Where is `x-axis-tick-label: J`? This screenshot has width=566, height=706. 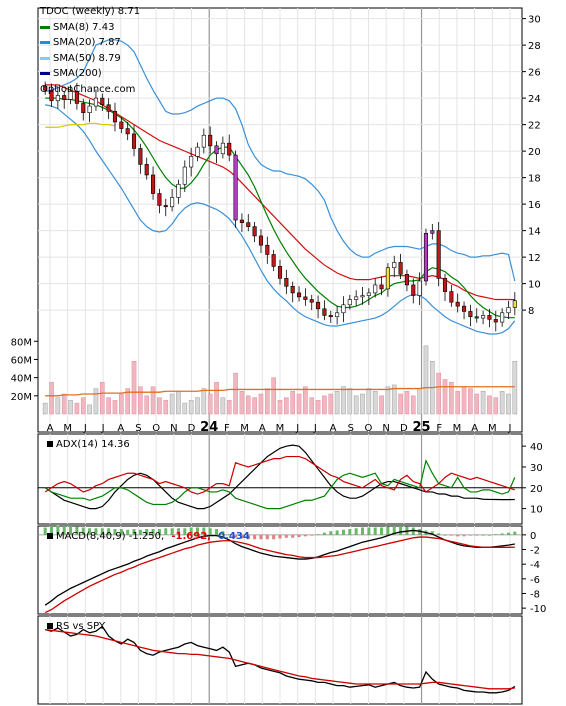
x-axis-tick-label: J is located at coordinates (297, 428).